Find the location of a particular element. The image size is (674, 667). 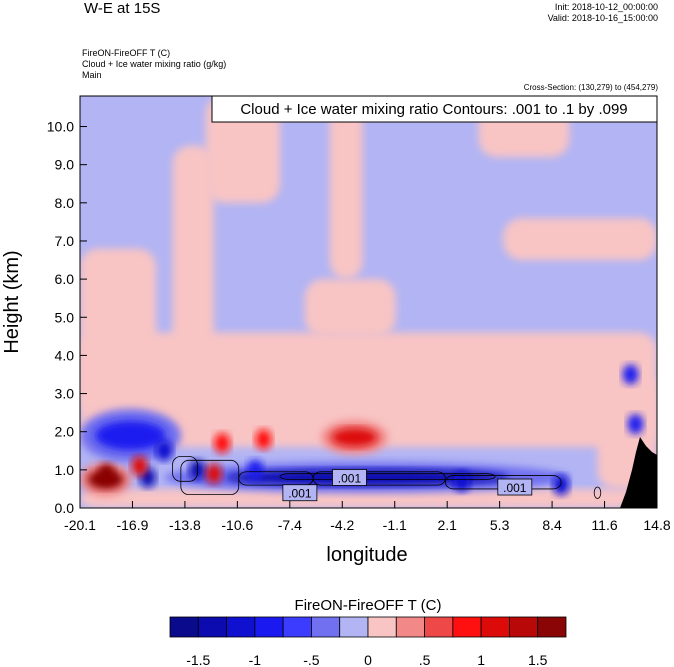

valid-time: Valid: 2018-10-16_15:00:00 is located at coordinates (602, 18).